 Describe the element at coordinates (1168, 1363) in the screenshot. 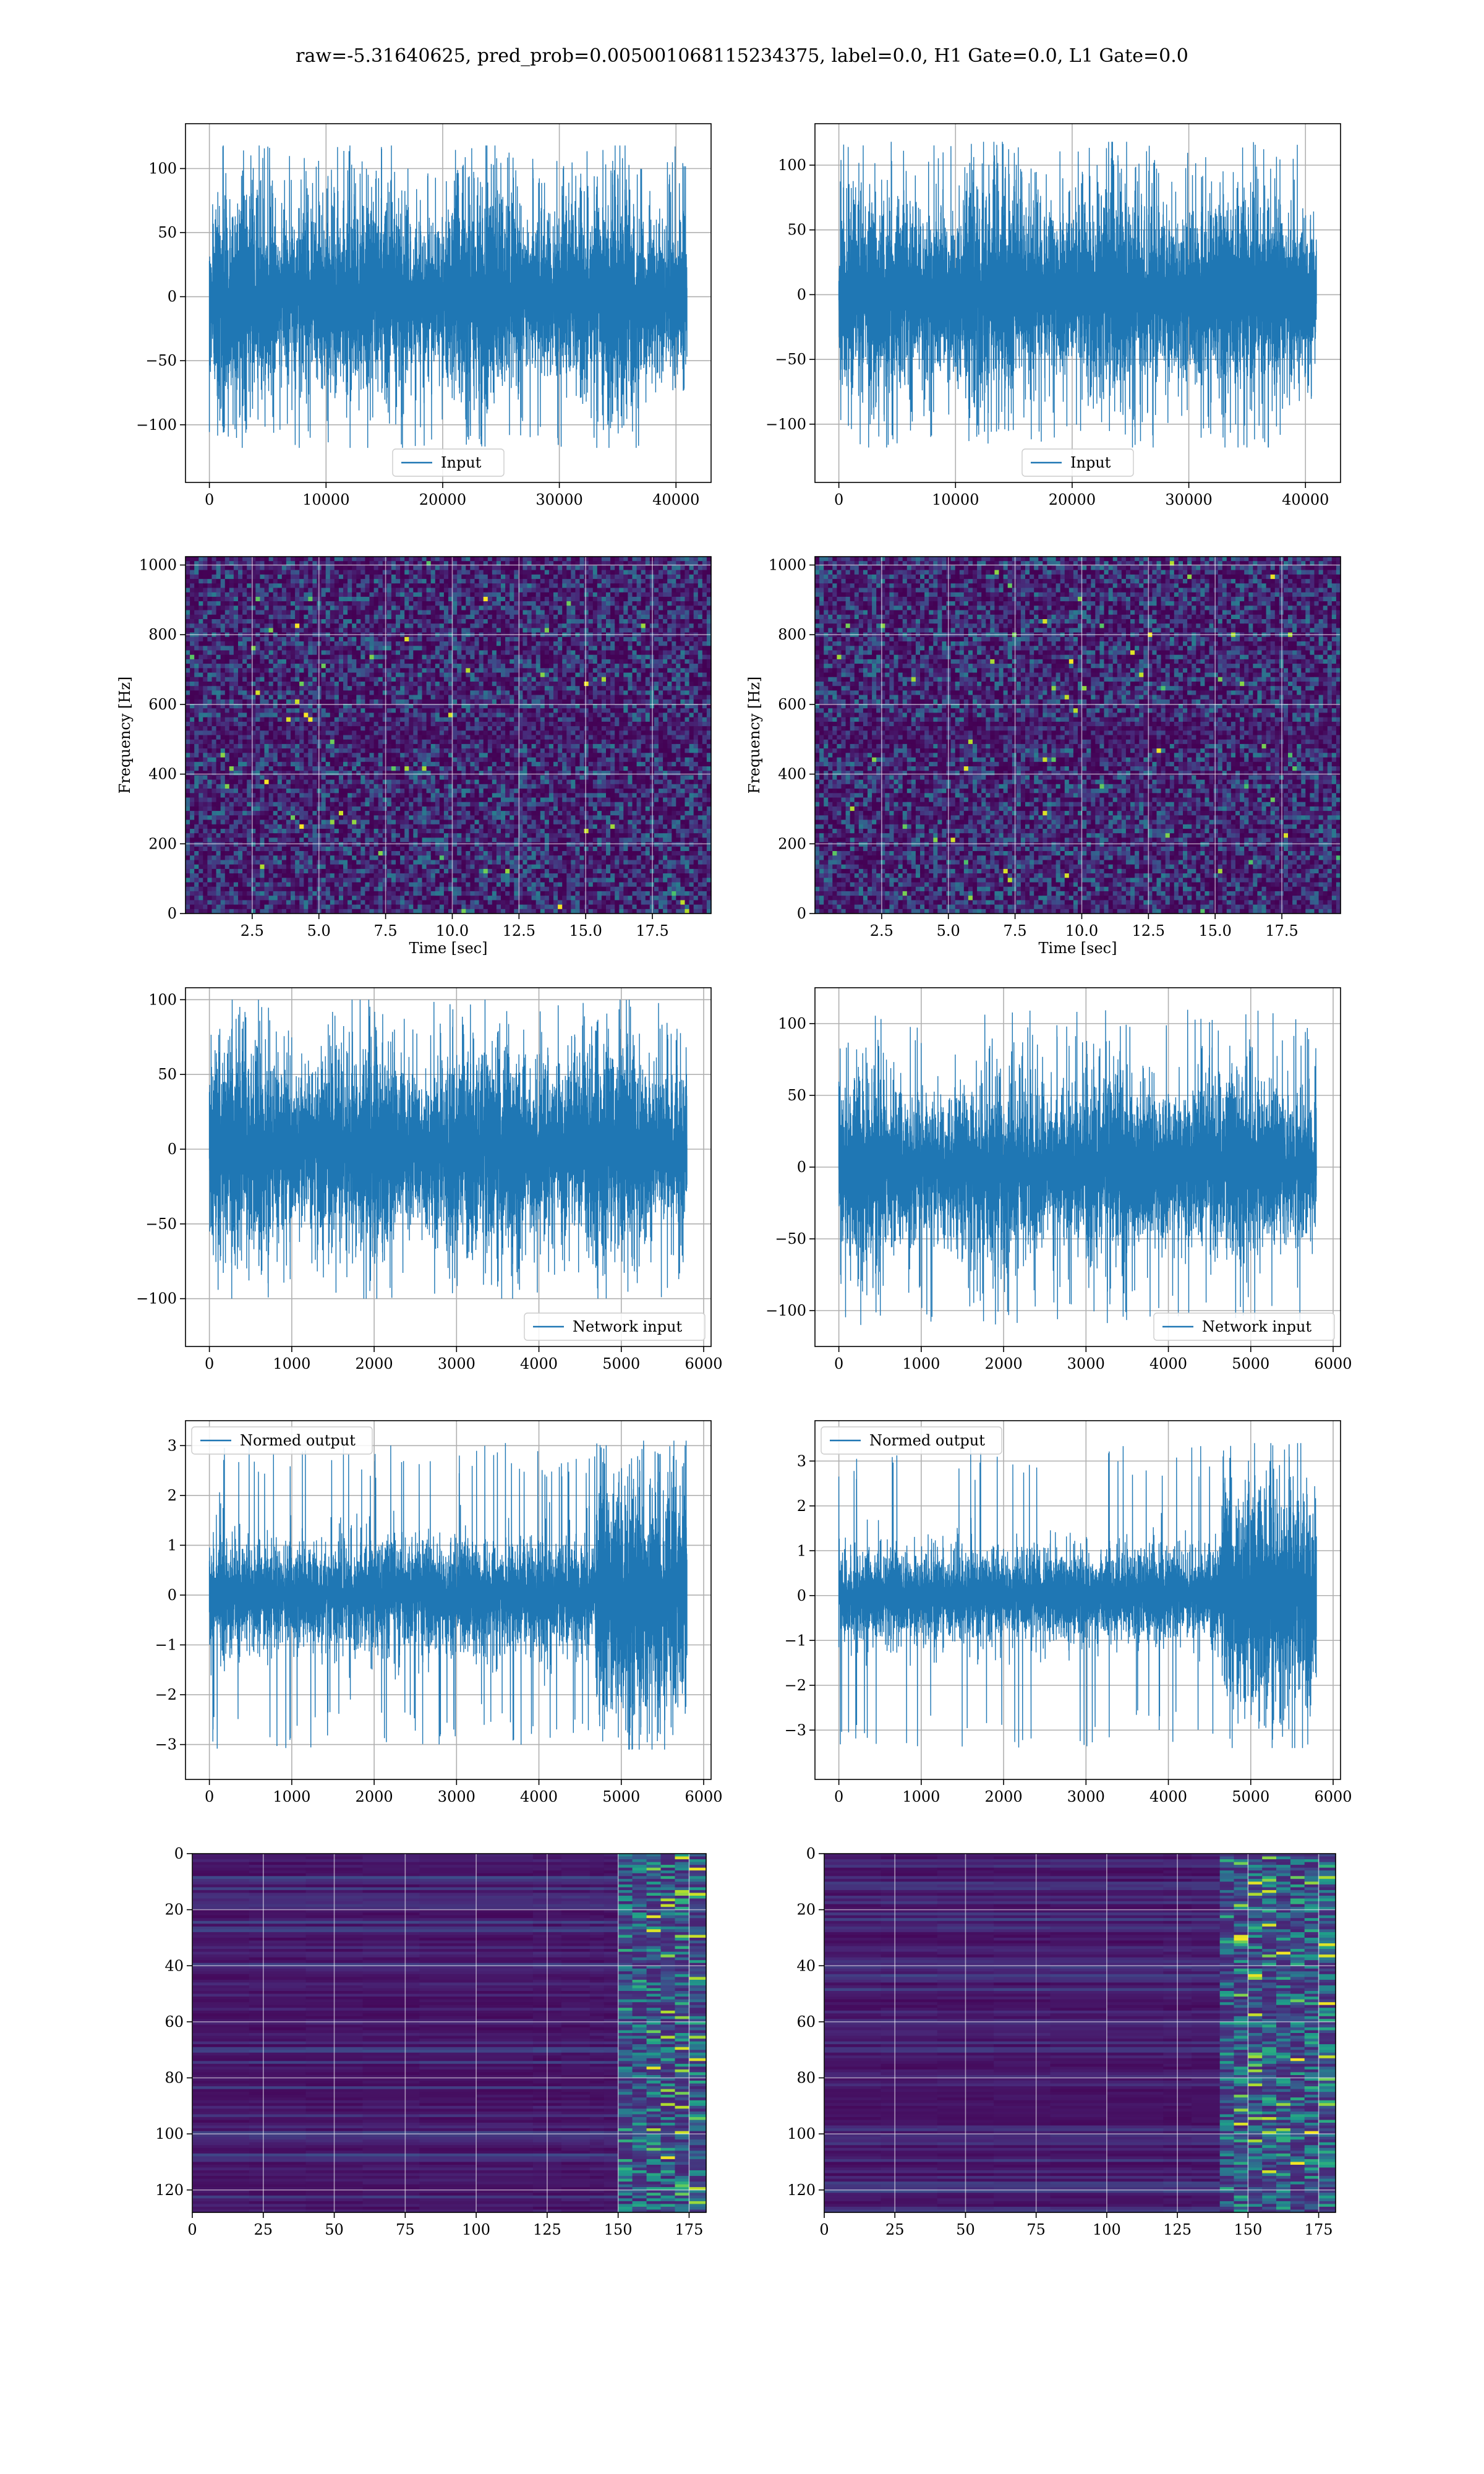

I see `xtick-label-5-4: 4000` at that location.